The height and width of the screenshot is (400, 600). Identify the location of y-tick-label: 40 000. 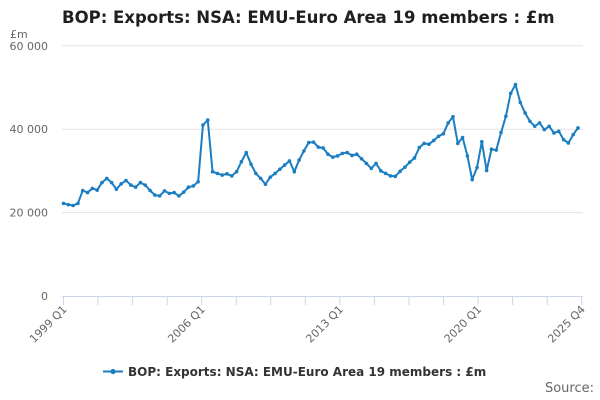
(29, 129).